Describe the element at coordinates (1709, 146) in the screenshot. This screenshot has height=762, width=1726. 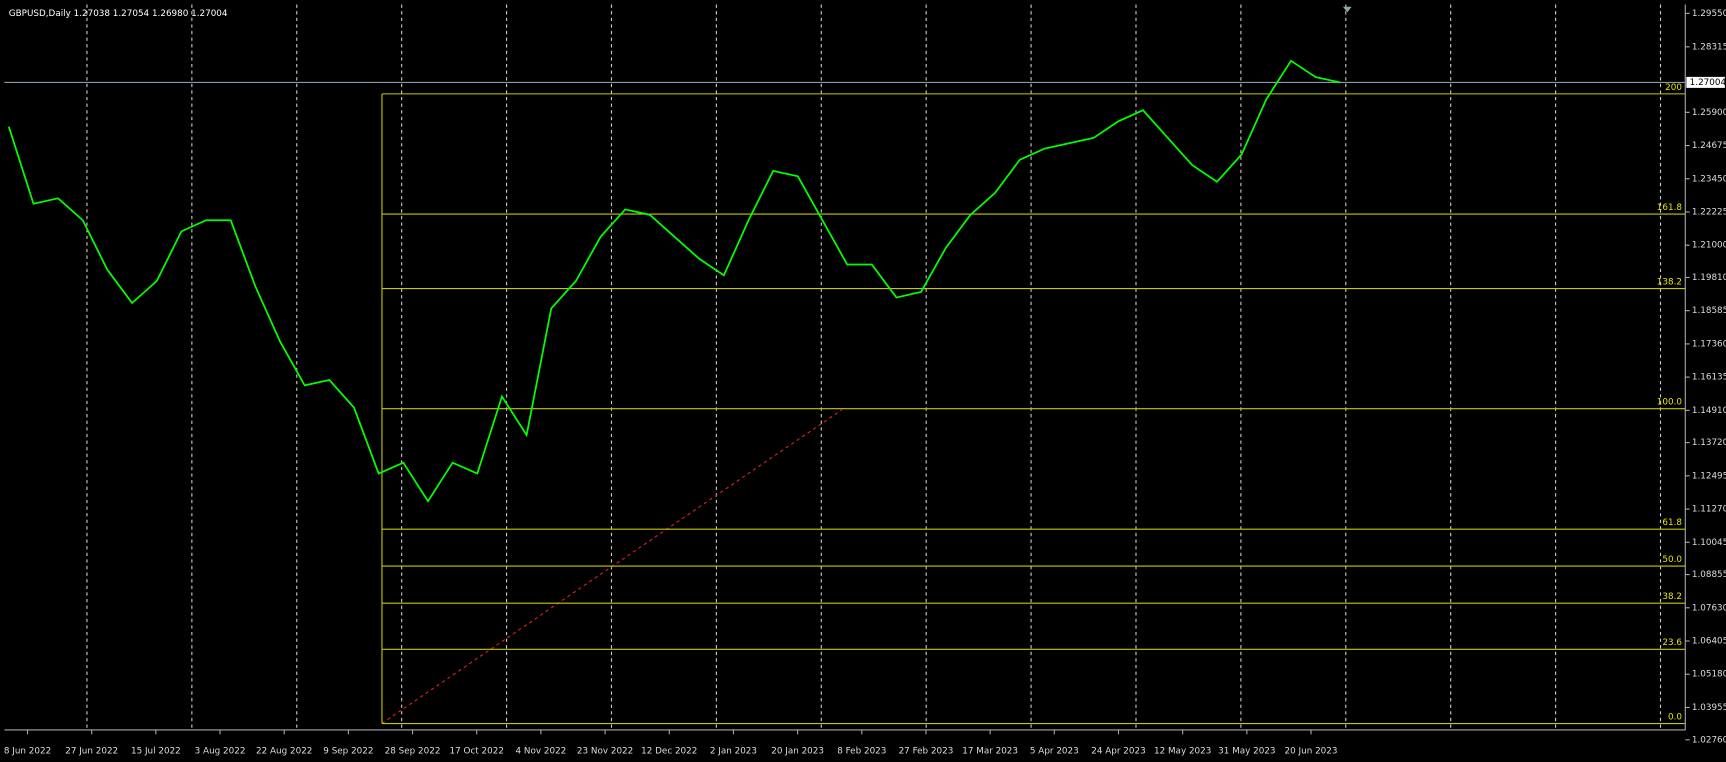
I see `price-label: 1.24675` at that location.